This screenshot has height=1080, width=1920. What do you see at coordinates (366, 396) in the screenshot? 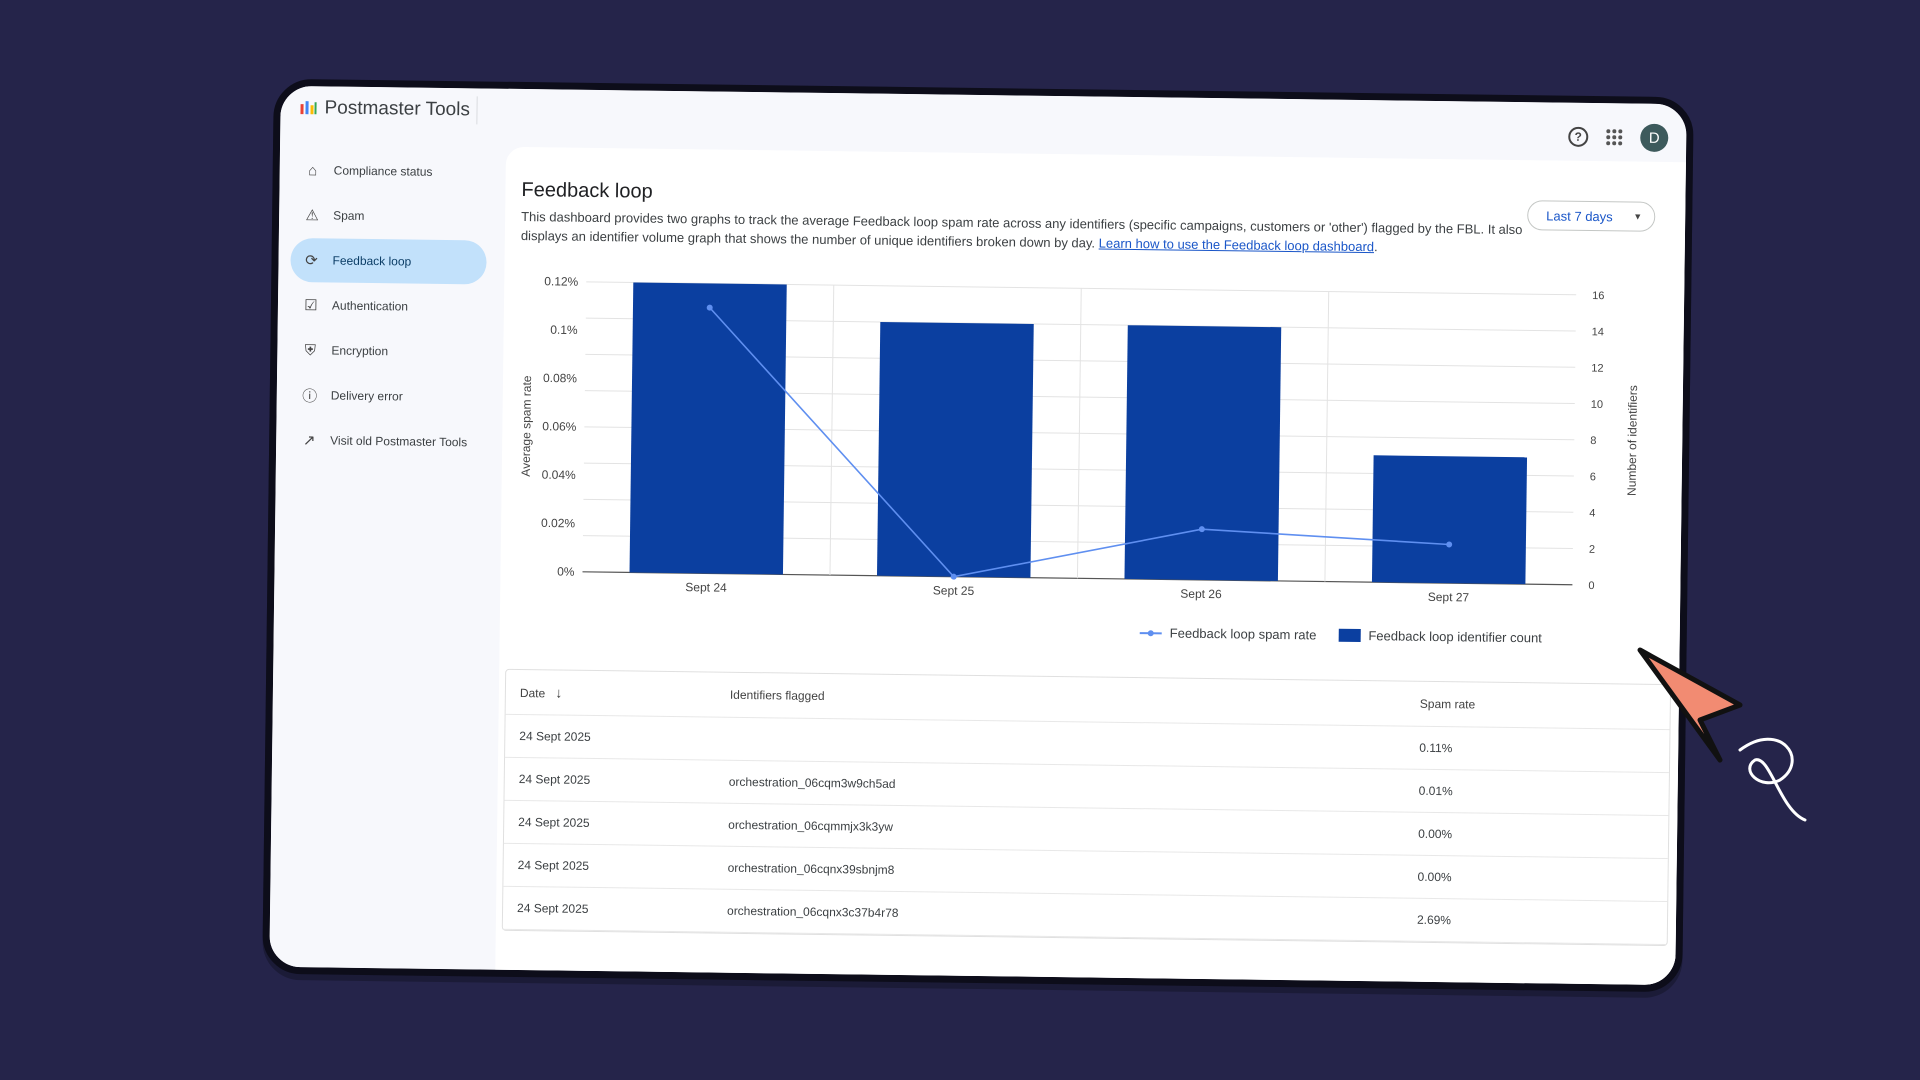
I see `sidebar-item-label: Delivery error` at bounding box center [366, 396].